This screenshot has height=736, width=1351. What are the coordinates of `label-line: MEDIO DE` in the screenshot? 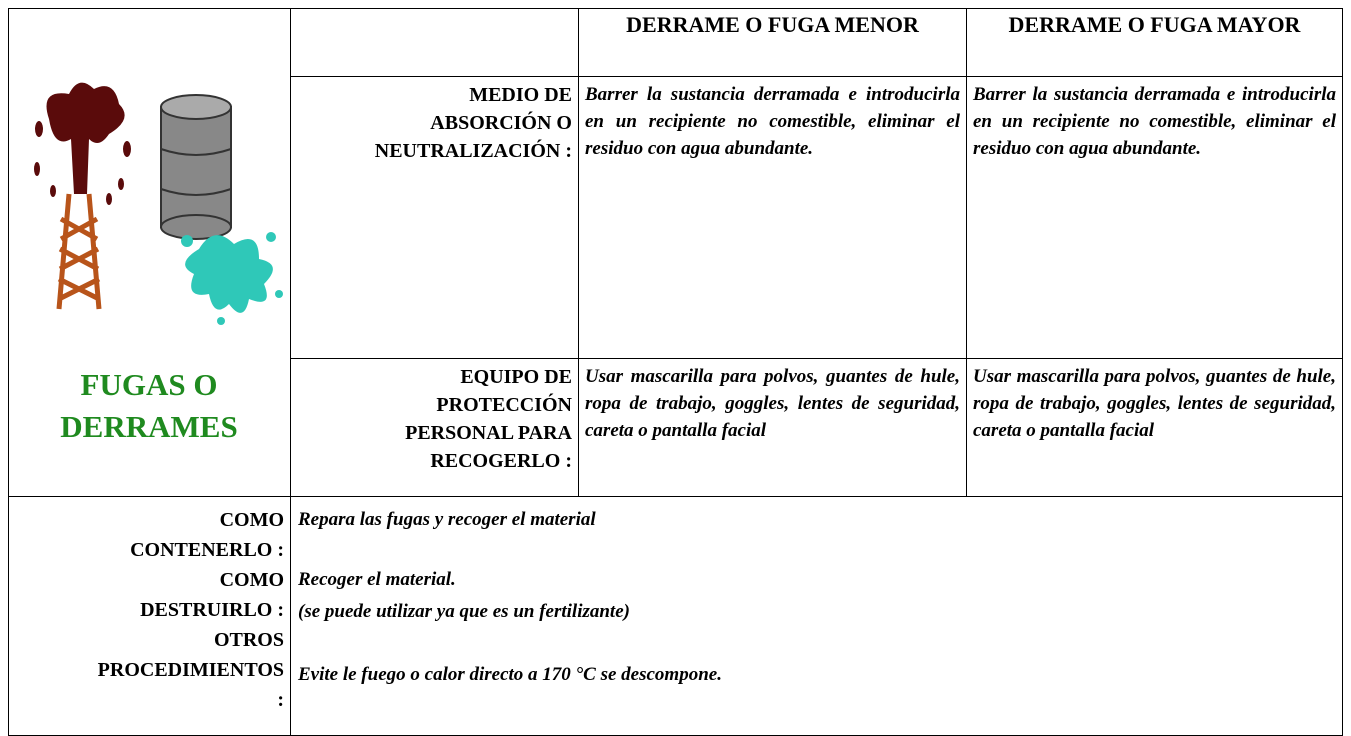 It's located at (520, 95).